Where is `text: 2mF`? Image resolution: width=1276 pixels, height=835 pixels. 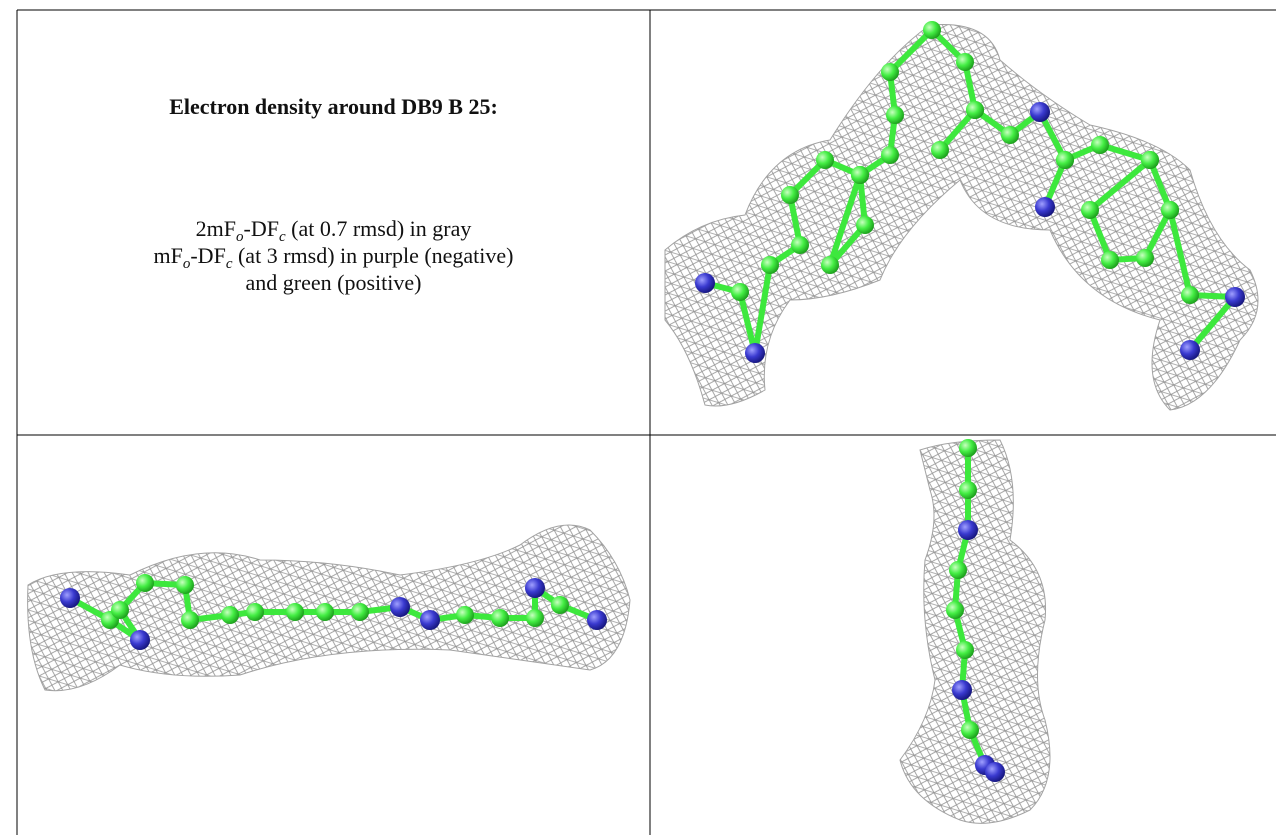
text: 2mF is located at coordinates (215, 228).